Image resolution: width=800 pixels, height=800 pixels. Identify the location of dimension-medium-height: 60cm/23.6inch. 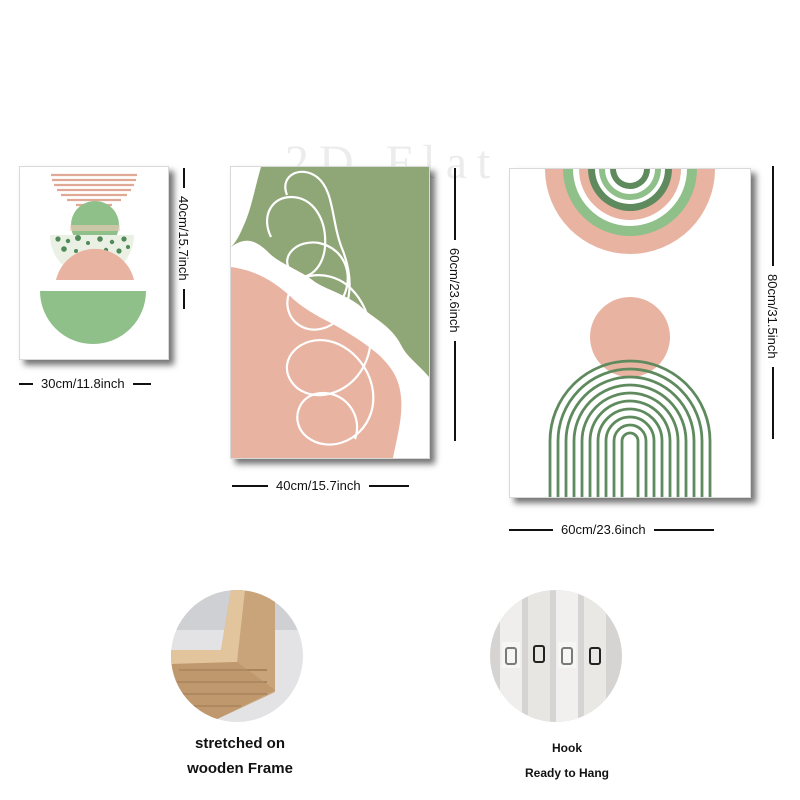
(454, 304).